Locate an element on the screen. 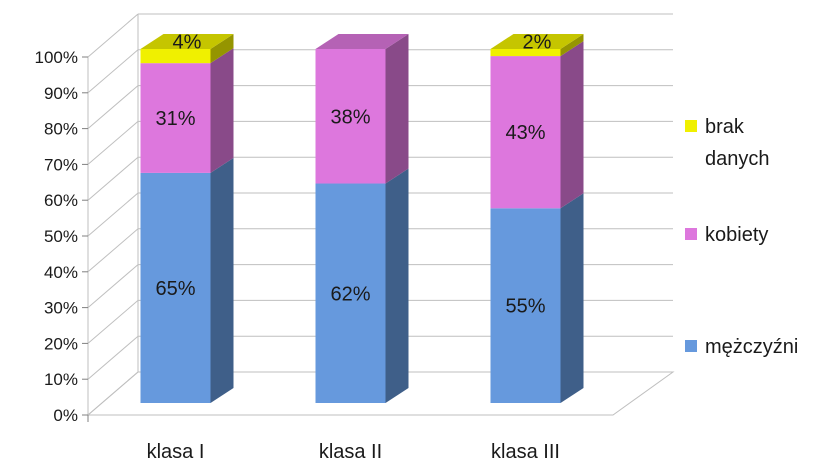  y-tick-label-9: 90% is located at coordinates (61, 93).